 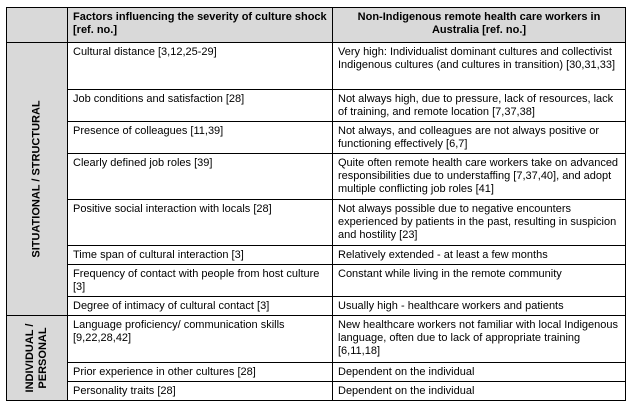 I want to click on factor-cell: Clearly defined job roles [39], so click(x=200, y=176).